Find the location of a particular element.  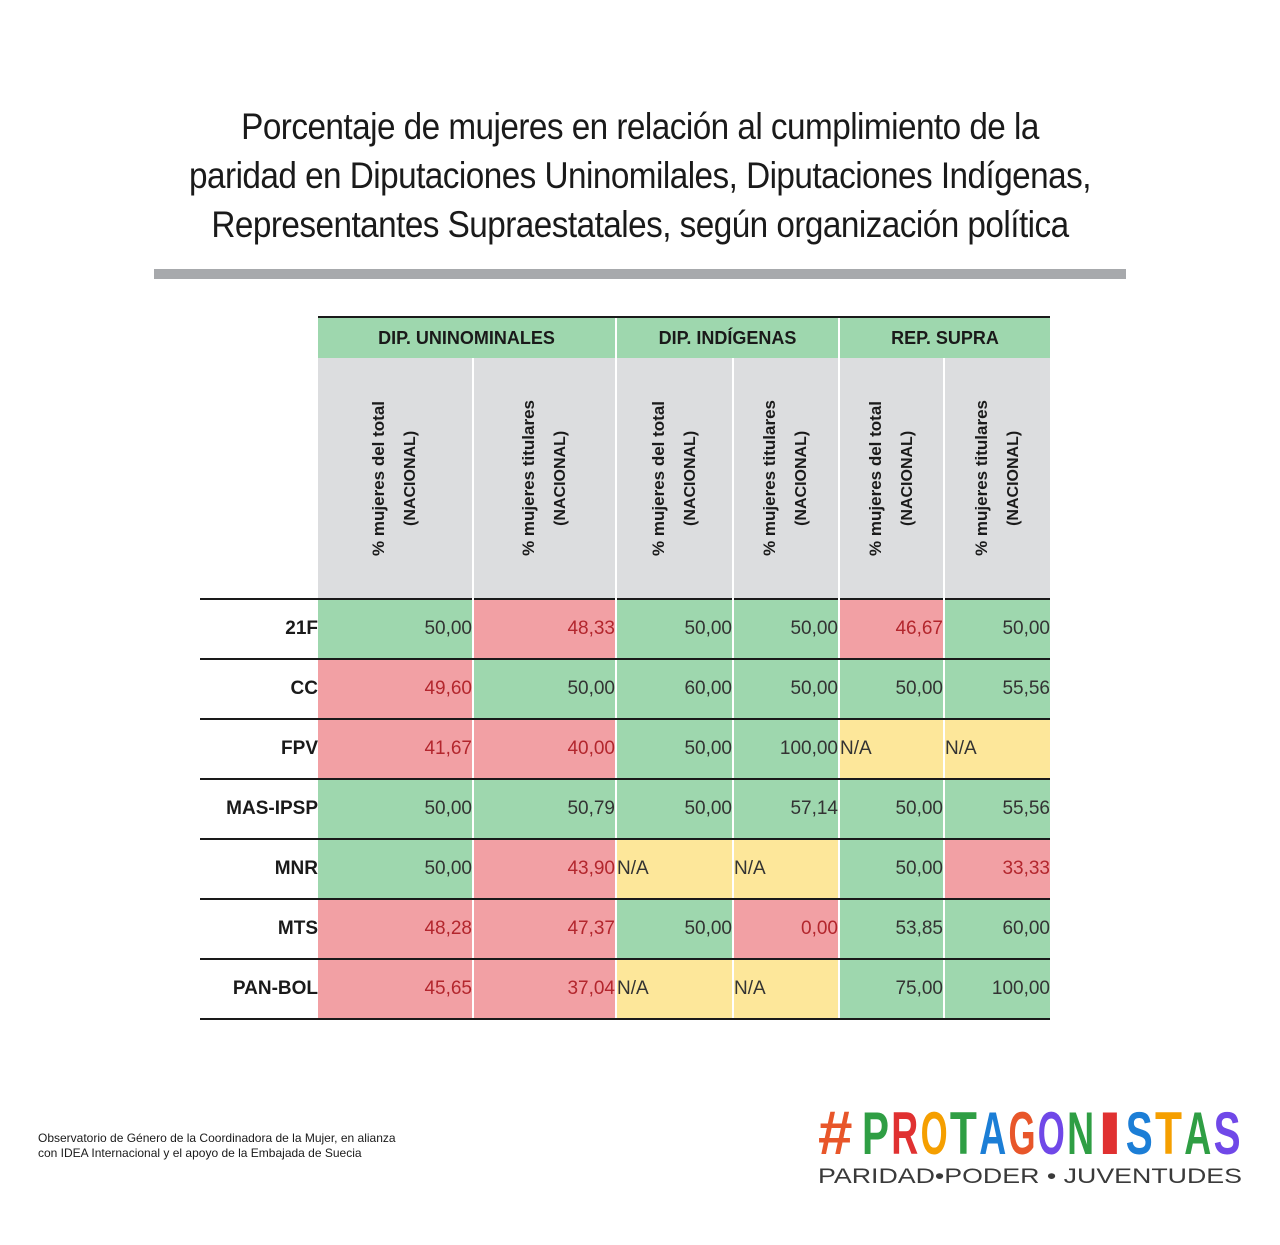

value-cell: 48,28 is located at coordinates (395, 929).